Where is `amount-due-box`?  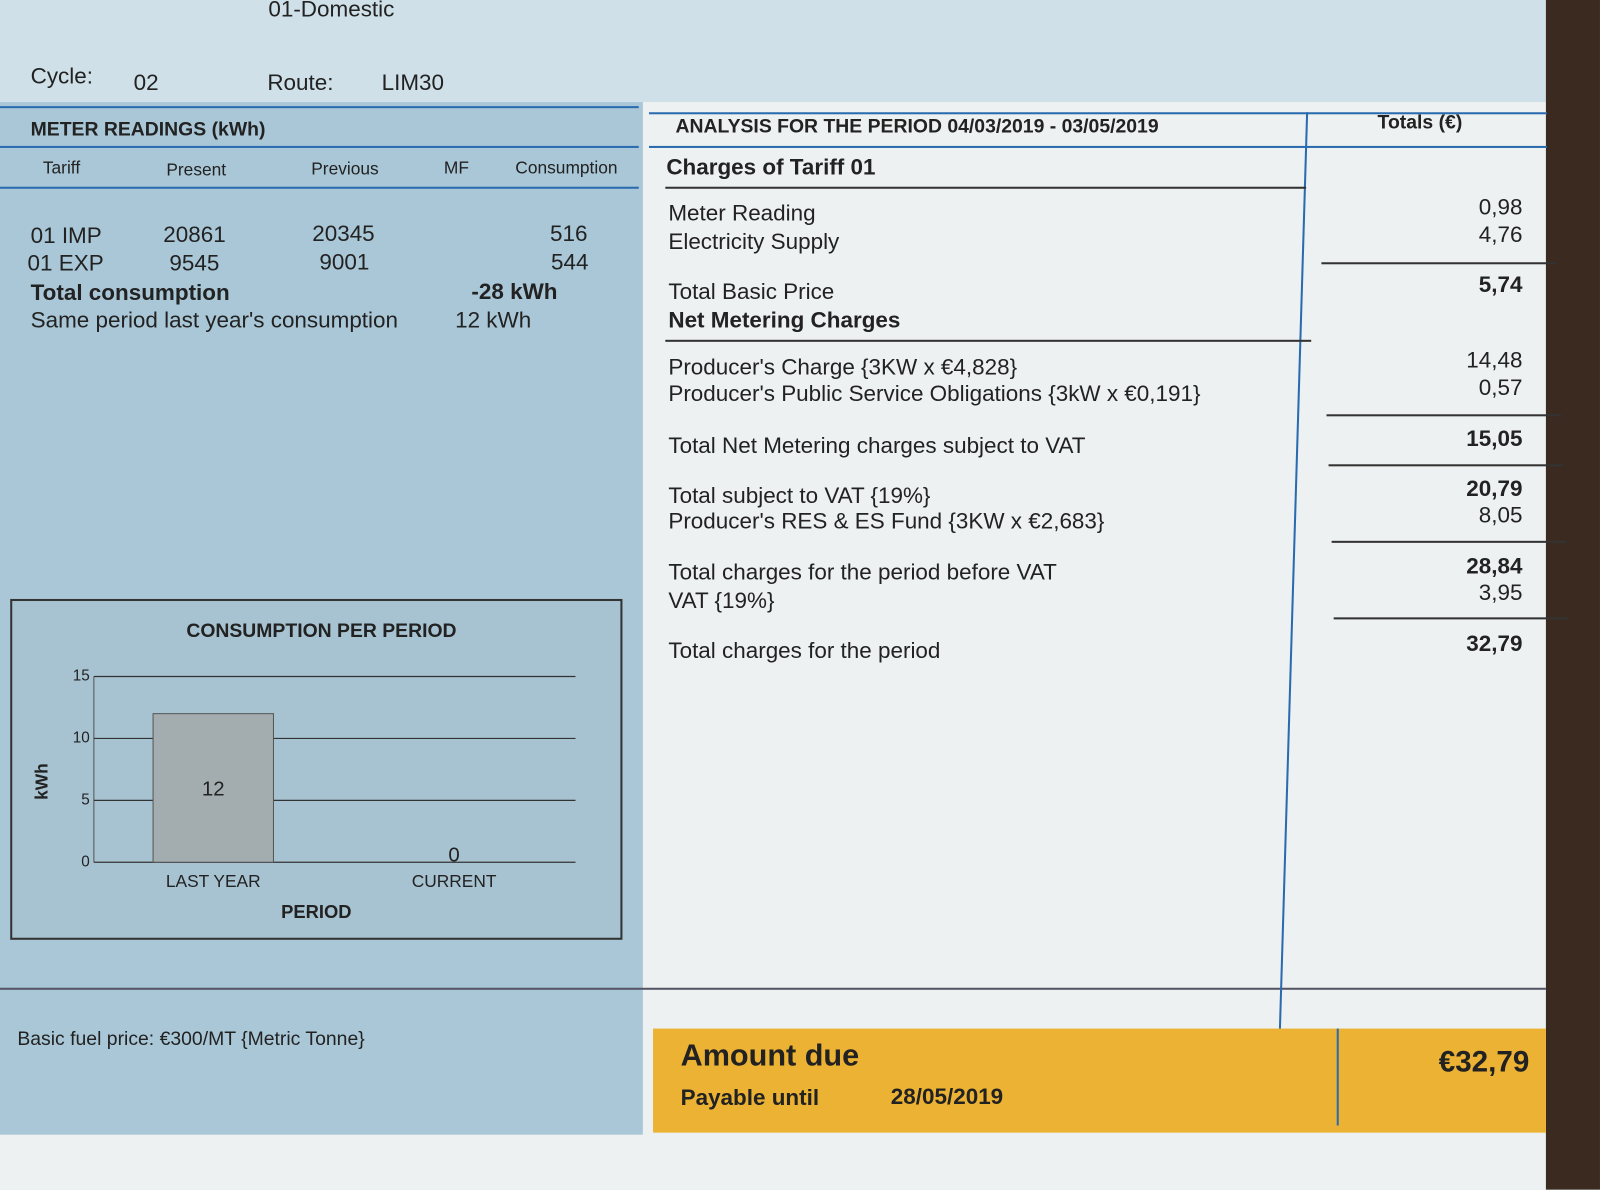
amount-due-box is located at coordinates (1099, 1080).